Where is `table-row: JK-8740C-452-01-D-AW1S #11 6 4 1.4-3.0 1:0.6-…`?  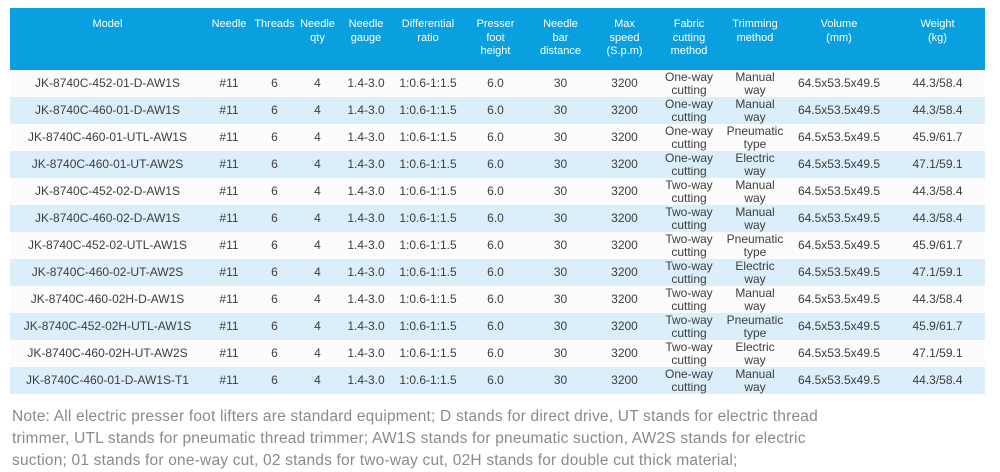 table-row: JK-8740C-452-01-D-AW1S #11 6 4 1.4-3.0 1:0.6-… is located at coordinates (497, 83).